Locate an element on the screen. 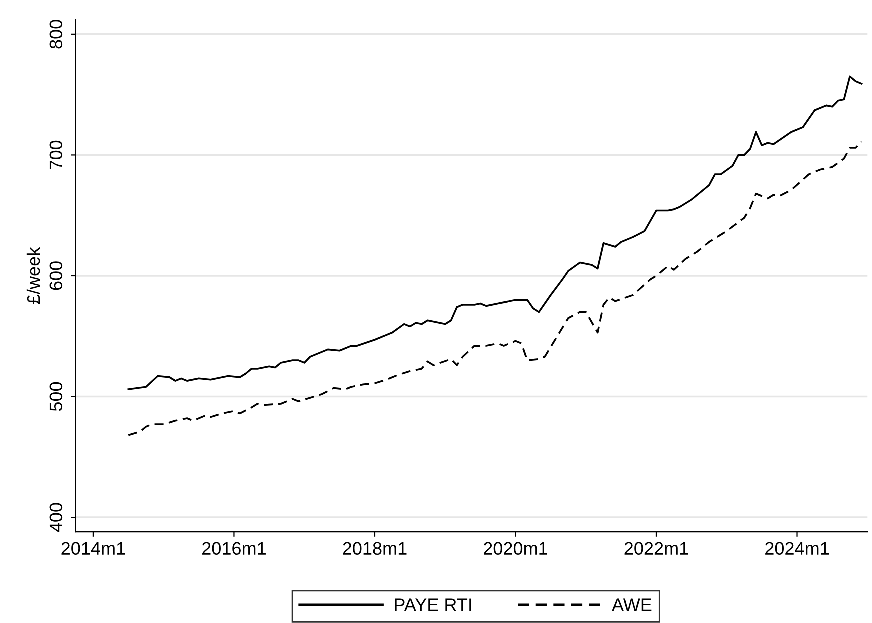  y-tick-label: 600 is located at coordinates (56, 276).